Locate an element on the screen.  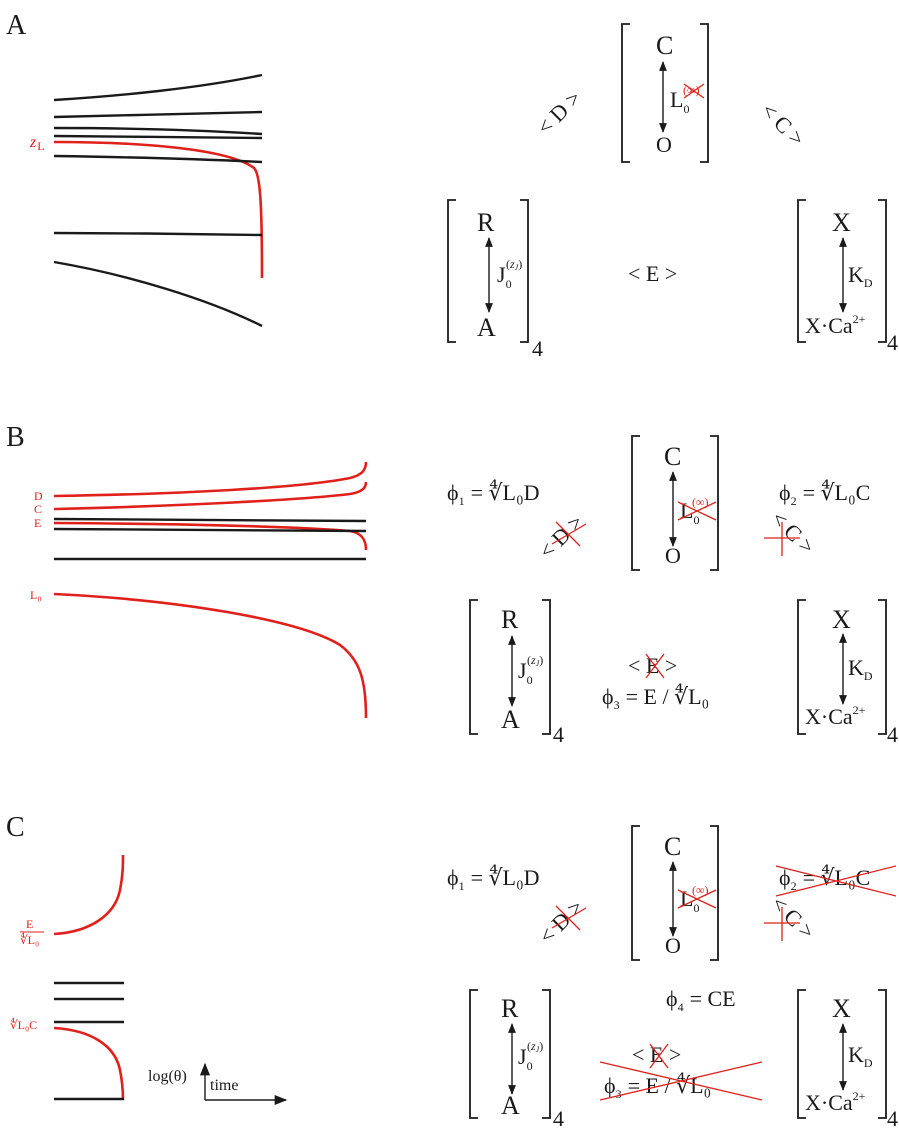
flow-line-c is located at coordinates (210, 496).